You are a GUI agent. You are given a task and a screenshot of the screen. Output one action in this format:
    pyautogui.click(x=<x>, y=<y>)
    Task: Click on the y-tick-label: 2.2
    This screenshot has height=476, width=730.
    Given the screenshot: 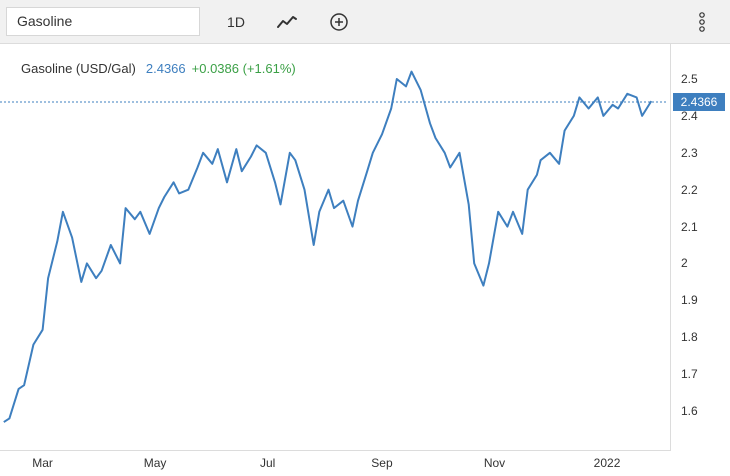 What is the action you would take?
    pyautogui.click(x=689, y=189)
    